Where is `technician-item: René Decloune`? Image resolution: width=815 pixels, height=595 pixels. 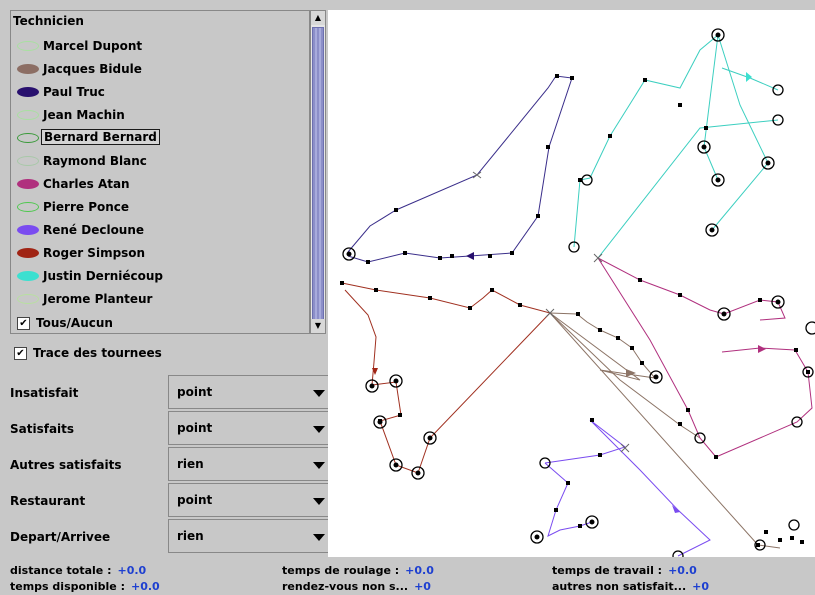
technician-item: René Decloune is located at coordinates (160, 230).